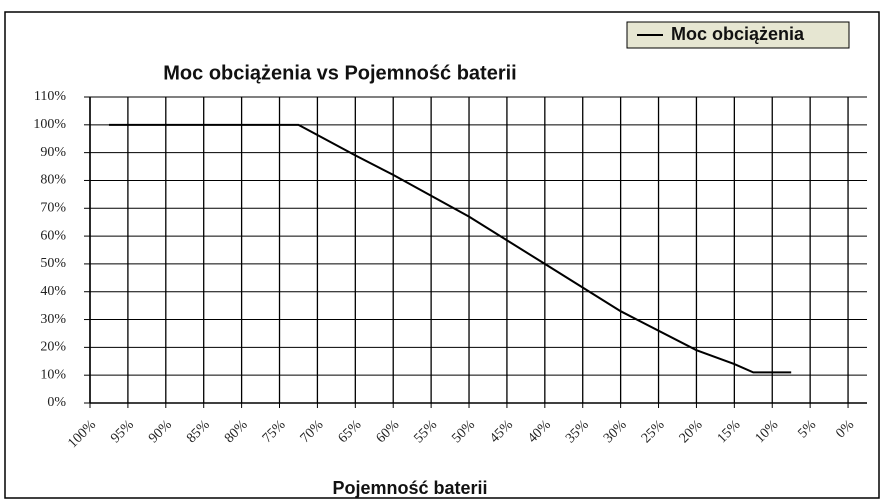 This screenshot has height=500, width=882. I want to click on chart-title: Moc obciążenia vs Pojemność baterii, so click(339, 73).